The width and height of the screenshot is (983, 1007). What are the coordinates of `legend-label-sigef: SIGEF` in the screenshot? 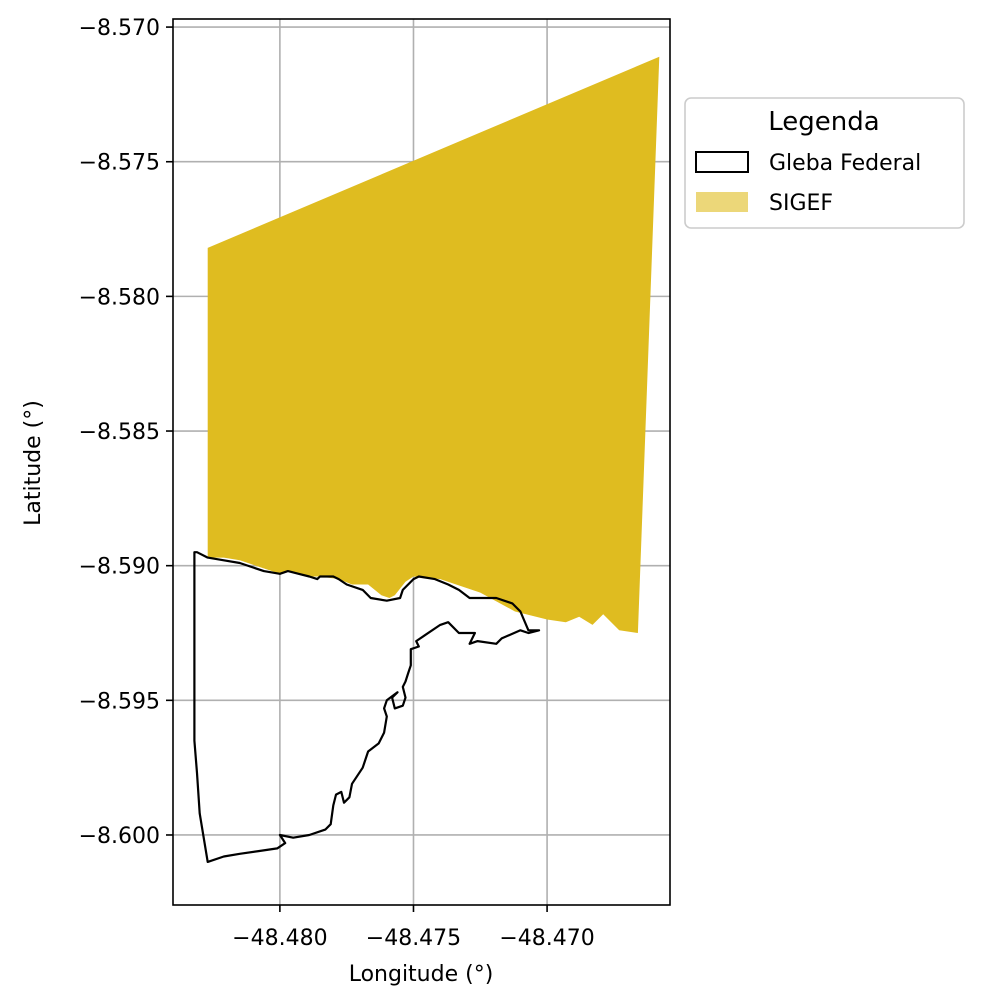 It's located at (801, 203).